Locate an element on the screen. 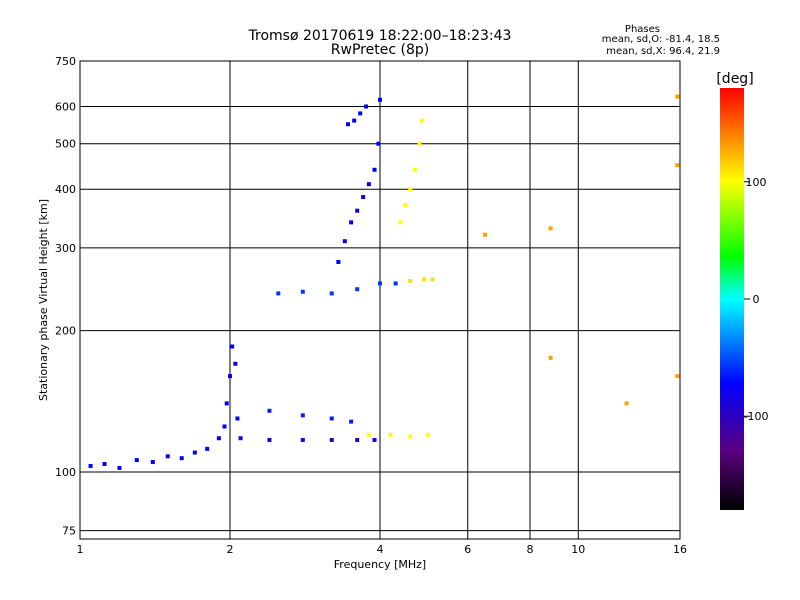 The width and height of the screenshot is (800, 600). y-tick-label: 200 is located at coordinates (65, 331).